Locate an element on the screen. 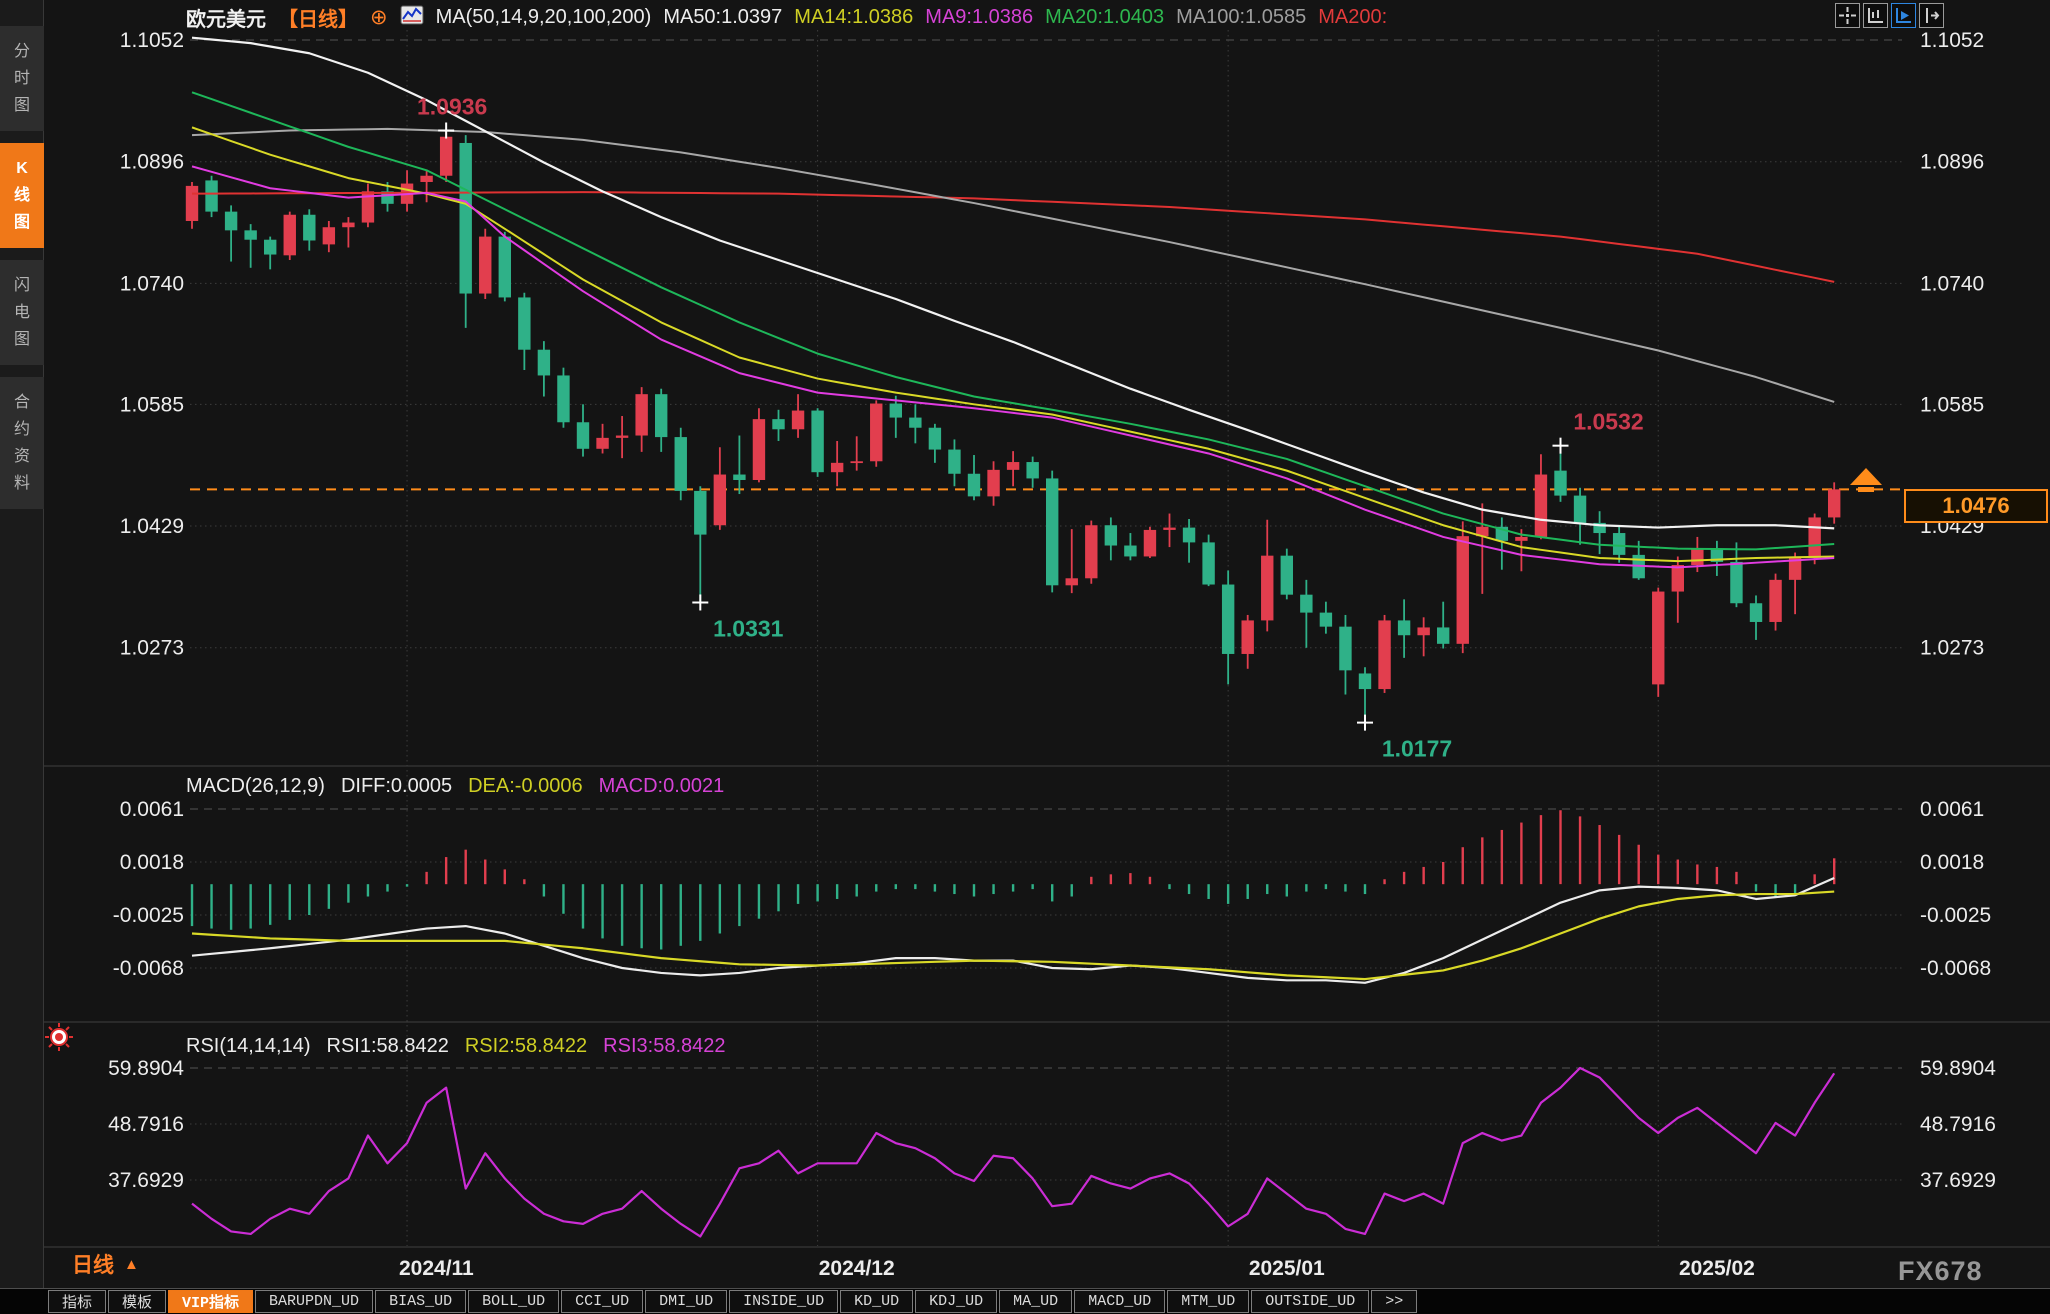  indicator-tab-14: OUTSIDE_UD is located at coordinates (1310, 1301).